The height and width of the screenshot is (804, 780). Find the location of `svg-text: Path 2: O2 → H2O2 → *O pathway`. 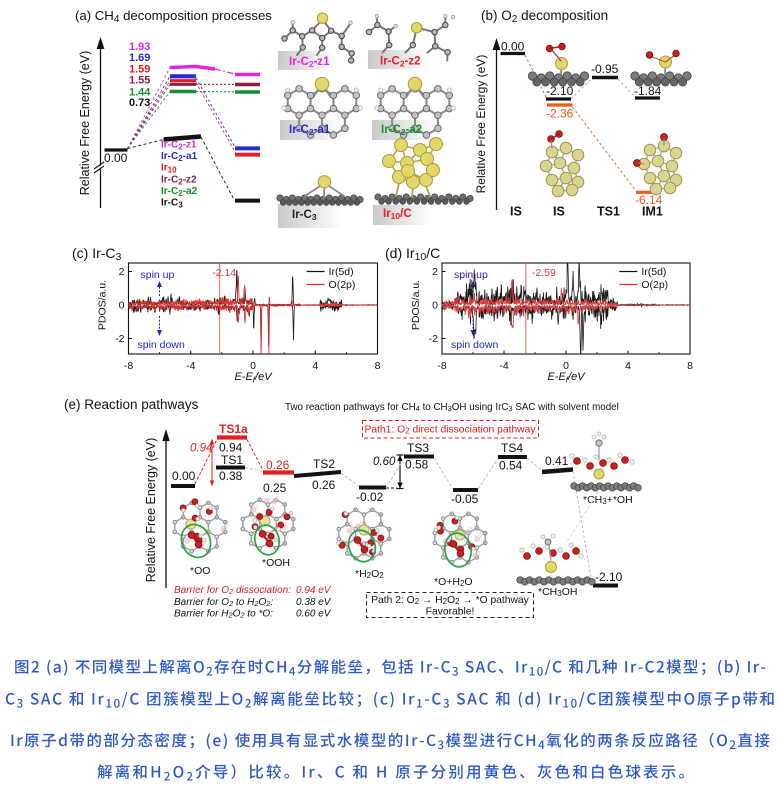

svg-text: Path 2: O2 → H2O2 → *O pathway is located at coordinates (450, 600).